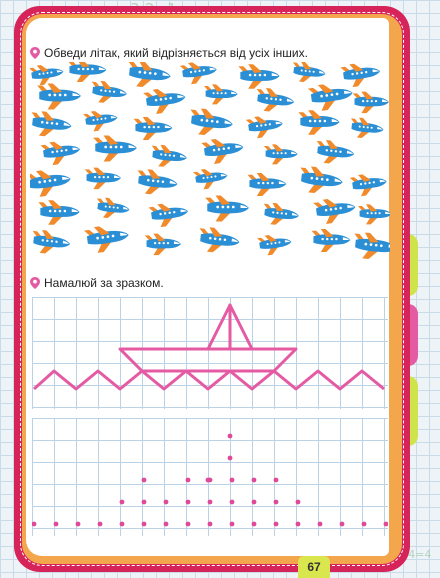  I want to click on boat-hull, so click(208, 360).